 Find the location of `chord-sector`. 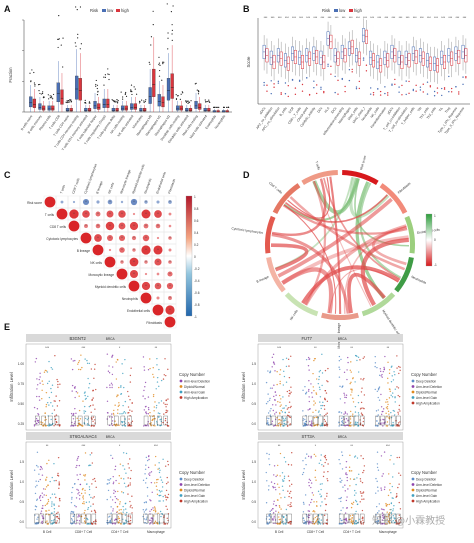

chord-sector is located at coordinates (286, 199).